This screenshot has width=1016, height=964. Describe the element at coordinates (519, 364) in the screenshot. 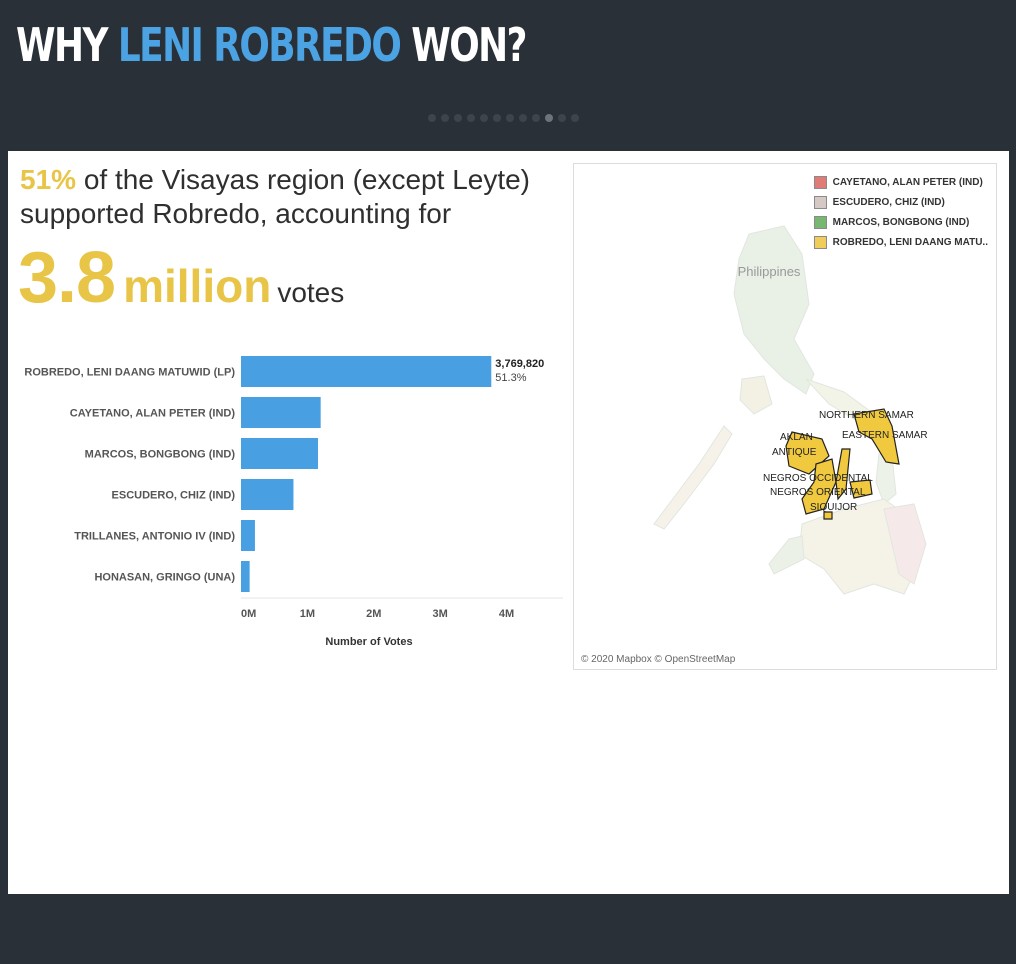

I see `bar-value-label: 3,769,820` at that location.